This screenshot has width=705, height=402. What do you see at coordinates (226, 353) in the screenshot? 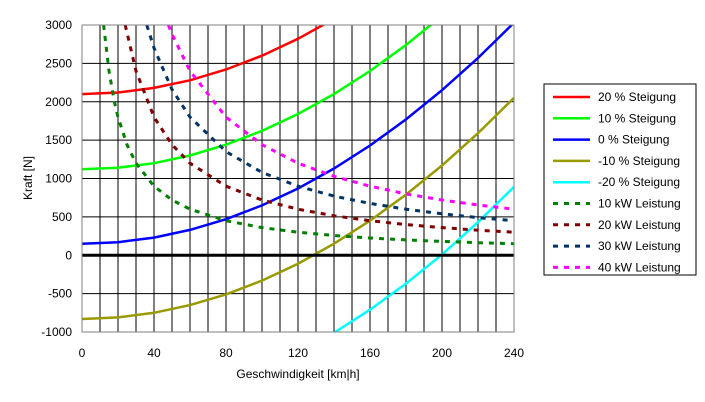
I see `x-tick-label: 80` at bounding box center [226, 353].